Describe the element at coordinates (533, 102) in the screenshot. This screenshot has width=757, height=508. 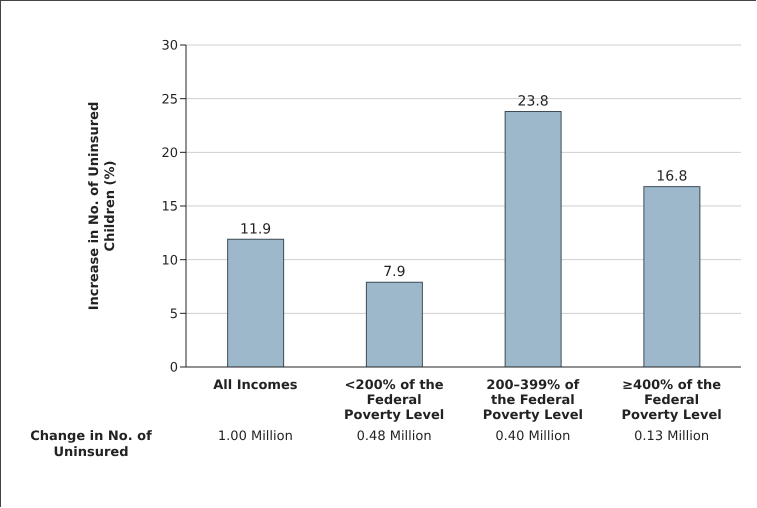
I see `data-label: 23.8` at that location.